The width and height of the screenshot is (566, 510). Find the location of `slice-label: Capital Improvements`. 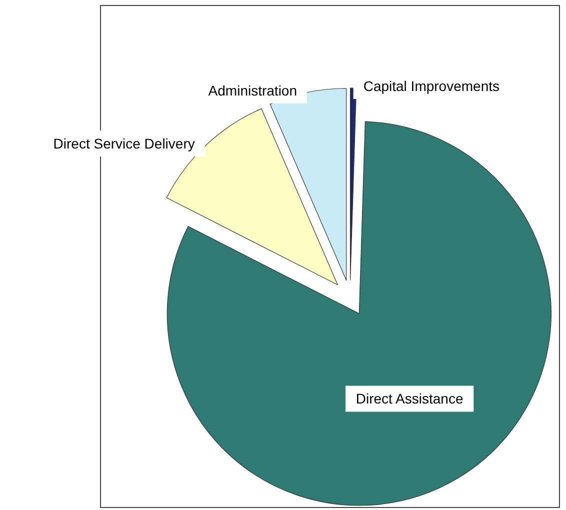

slice-label: Capital Improvements is located at coordinates (431, 86).